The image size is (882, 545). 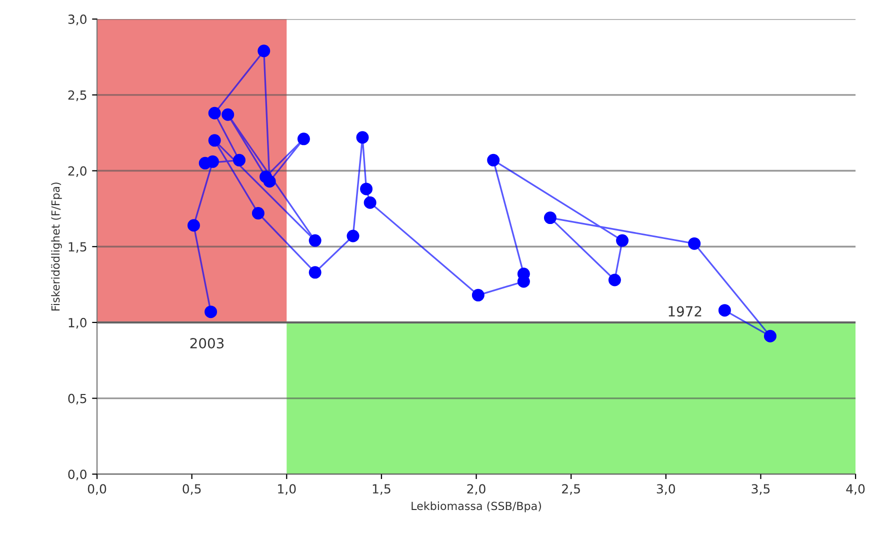 What do you see at coordinates (77, 475) in the screenshot?
I see `y-tick-label: 0,0` at bounding box center [77, 475].